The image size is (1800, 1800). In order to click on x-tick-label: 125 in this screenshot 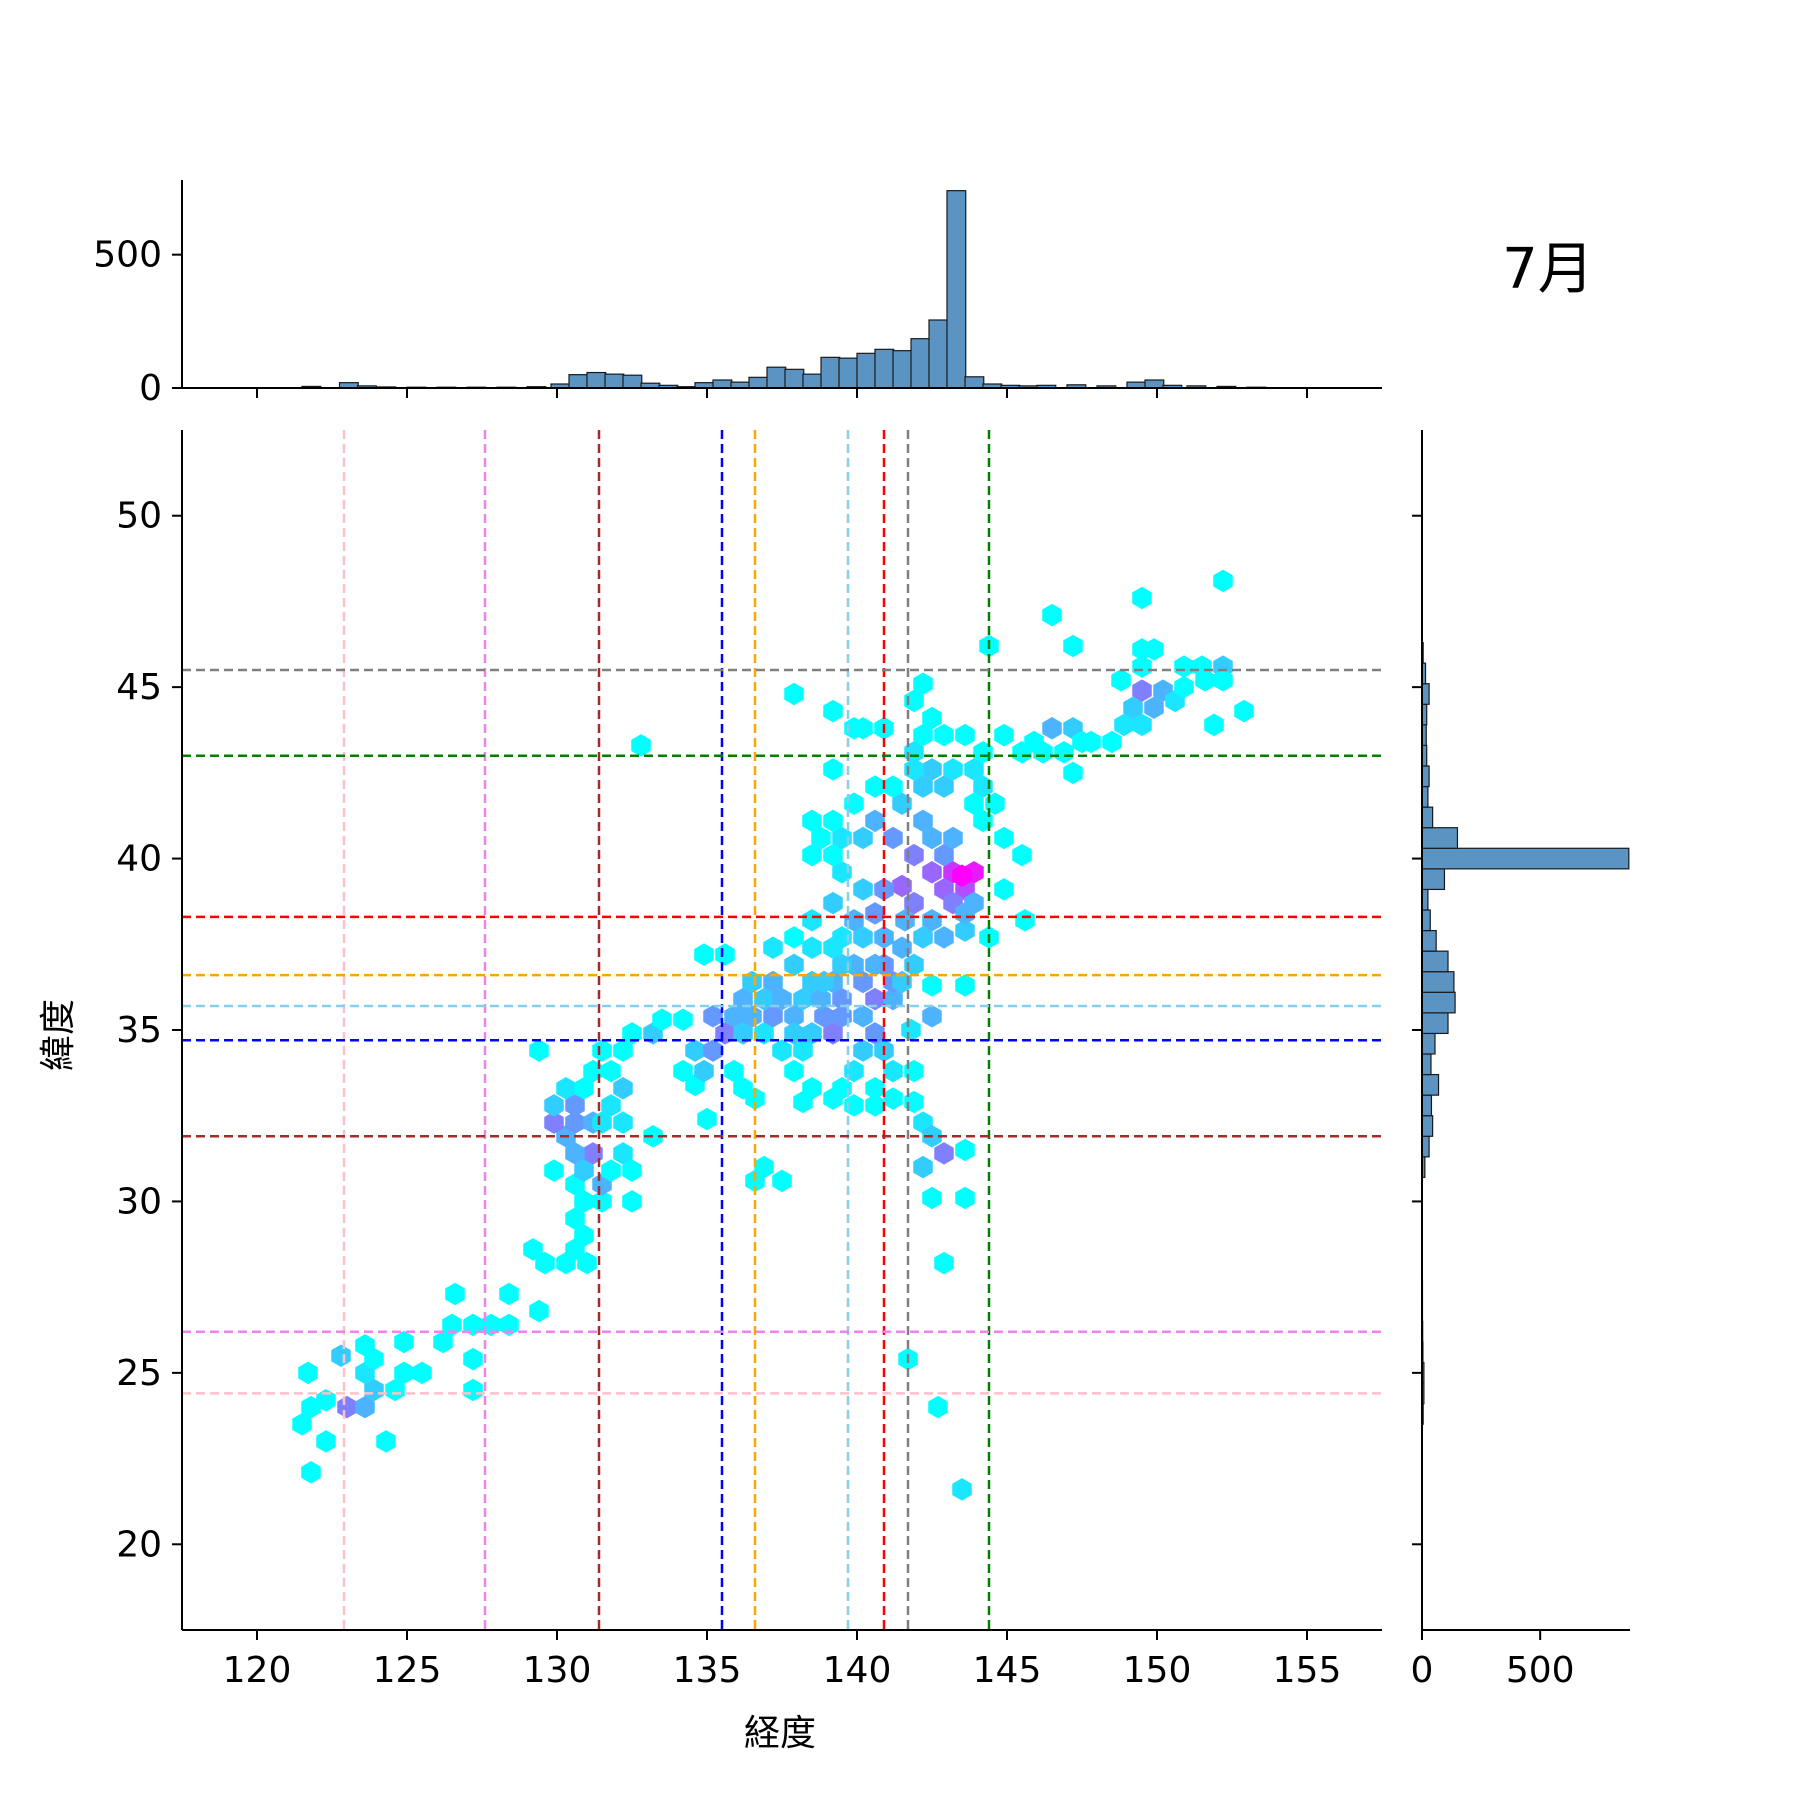, I will do `click(407, 1670)`.